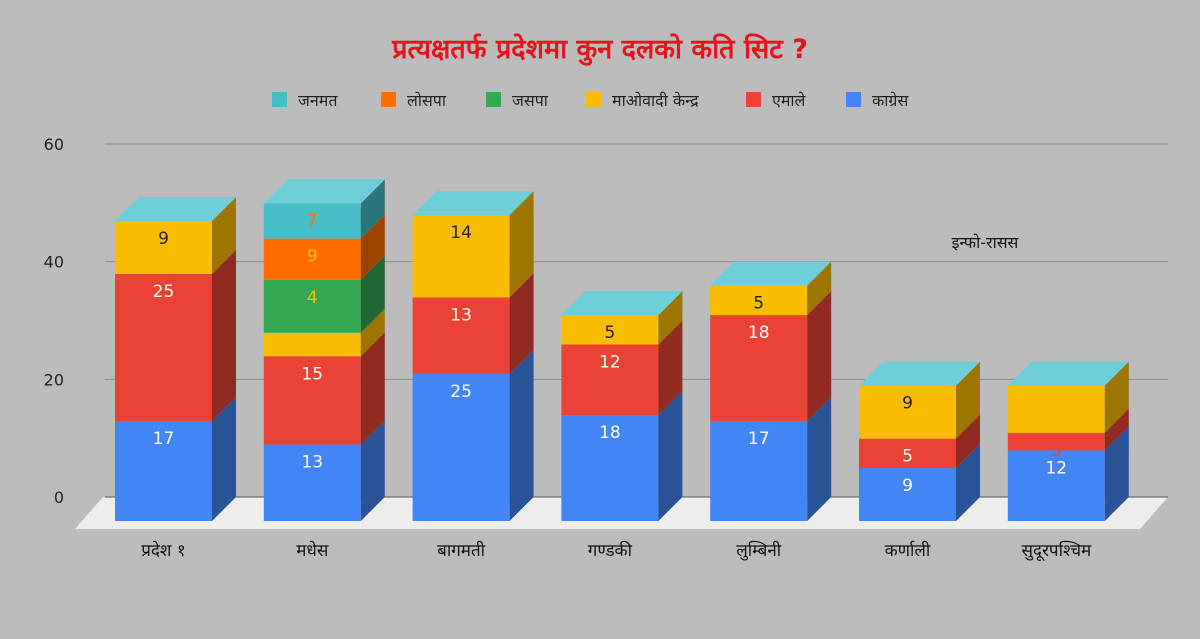 The image size is (1200, 639). Describe the element at coordinates (312, 298) in the screenshot. I see `data-label: 4` at that location.